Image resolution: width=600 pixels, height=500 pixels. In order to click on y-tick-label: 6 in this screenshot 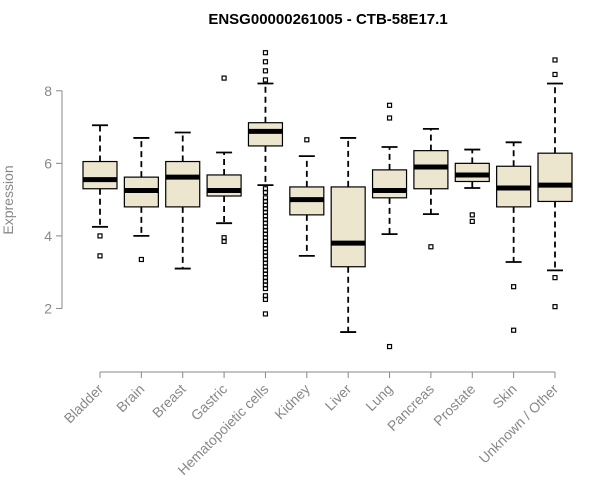, I will do `click(48, 163)`.